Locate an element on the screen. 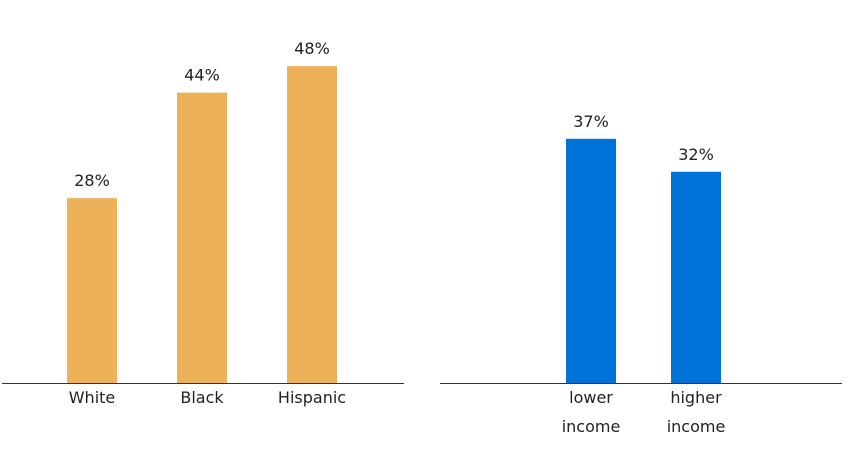 The width and height of the screenshot is (850, 458). bar-white is located at coordinates (92, 290).